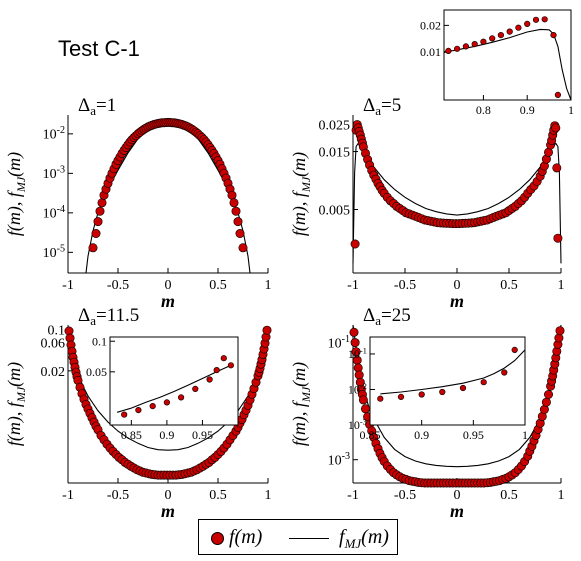 The width and height of the screenshot is (581, 561). Describe the element at coordinates (387, 316) in the screenshot. I see `panel-annotation: Δa=25` at that location.